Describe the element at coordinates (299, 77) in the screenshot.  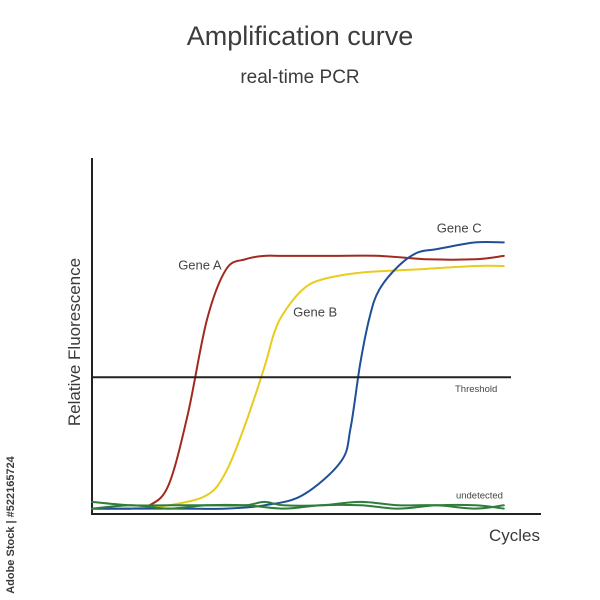
I see `chart-subtitle: real-time PCR` at that location.